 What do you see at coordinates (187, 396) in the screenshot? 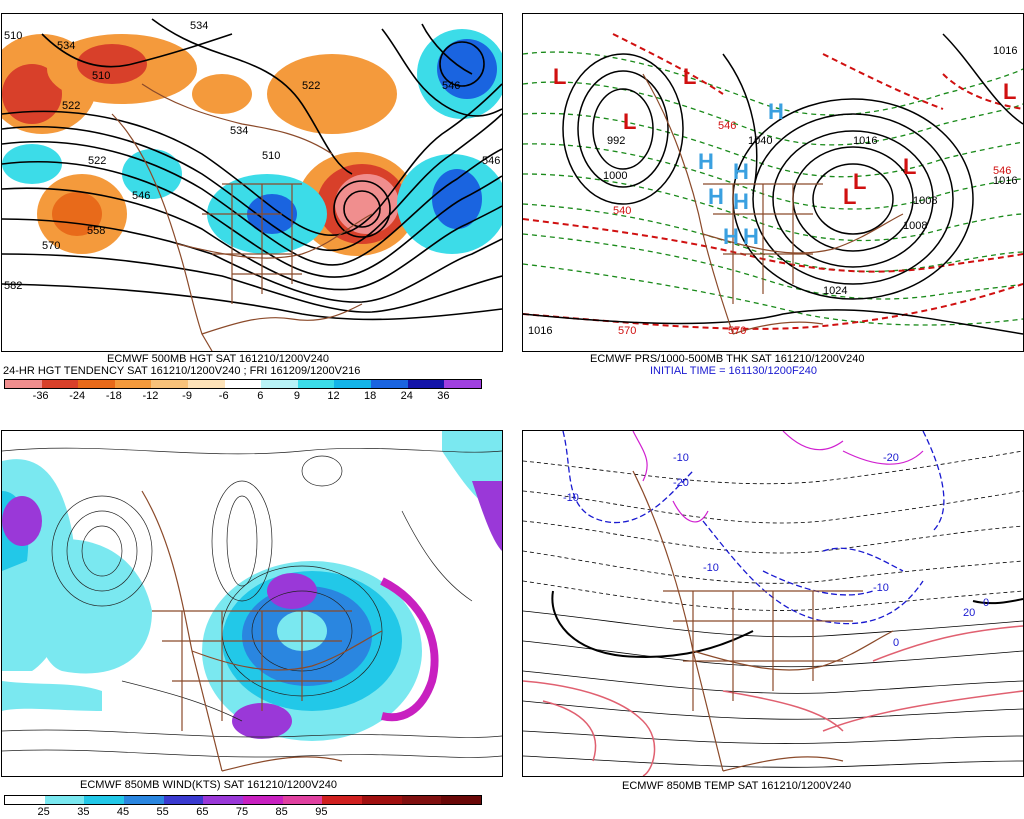
I see `colorbar-tick-label: -9` at bounding box center [187, 396].